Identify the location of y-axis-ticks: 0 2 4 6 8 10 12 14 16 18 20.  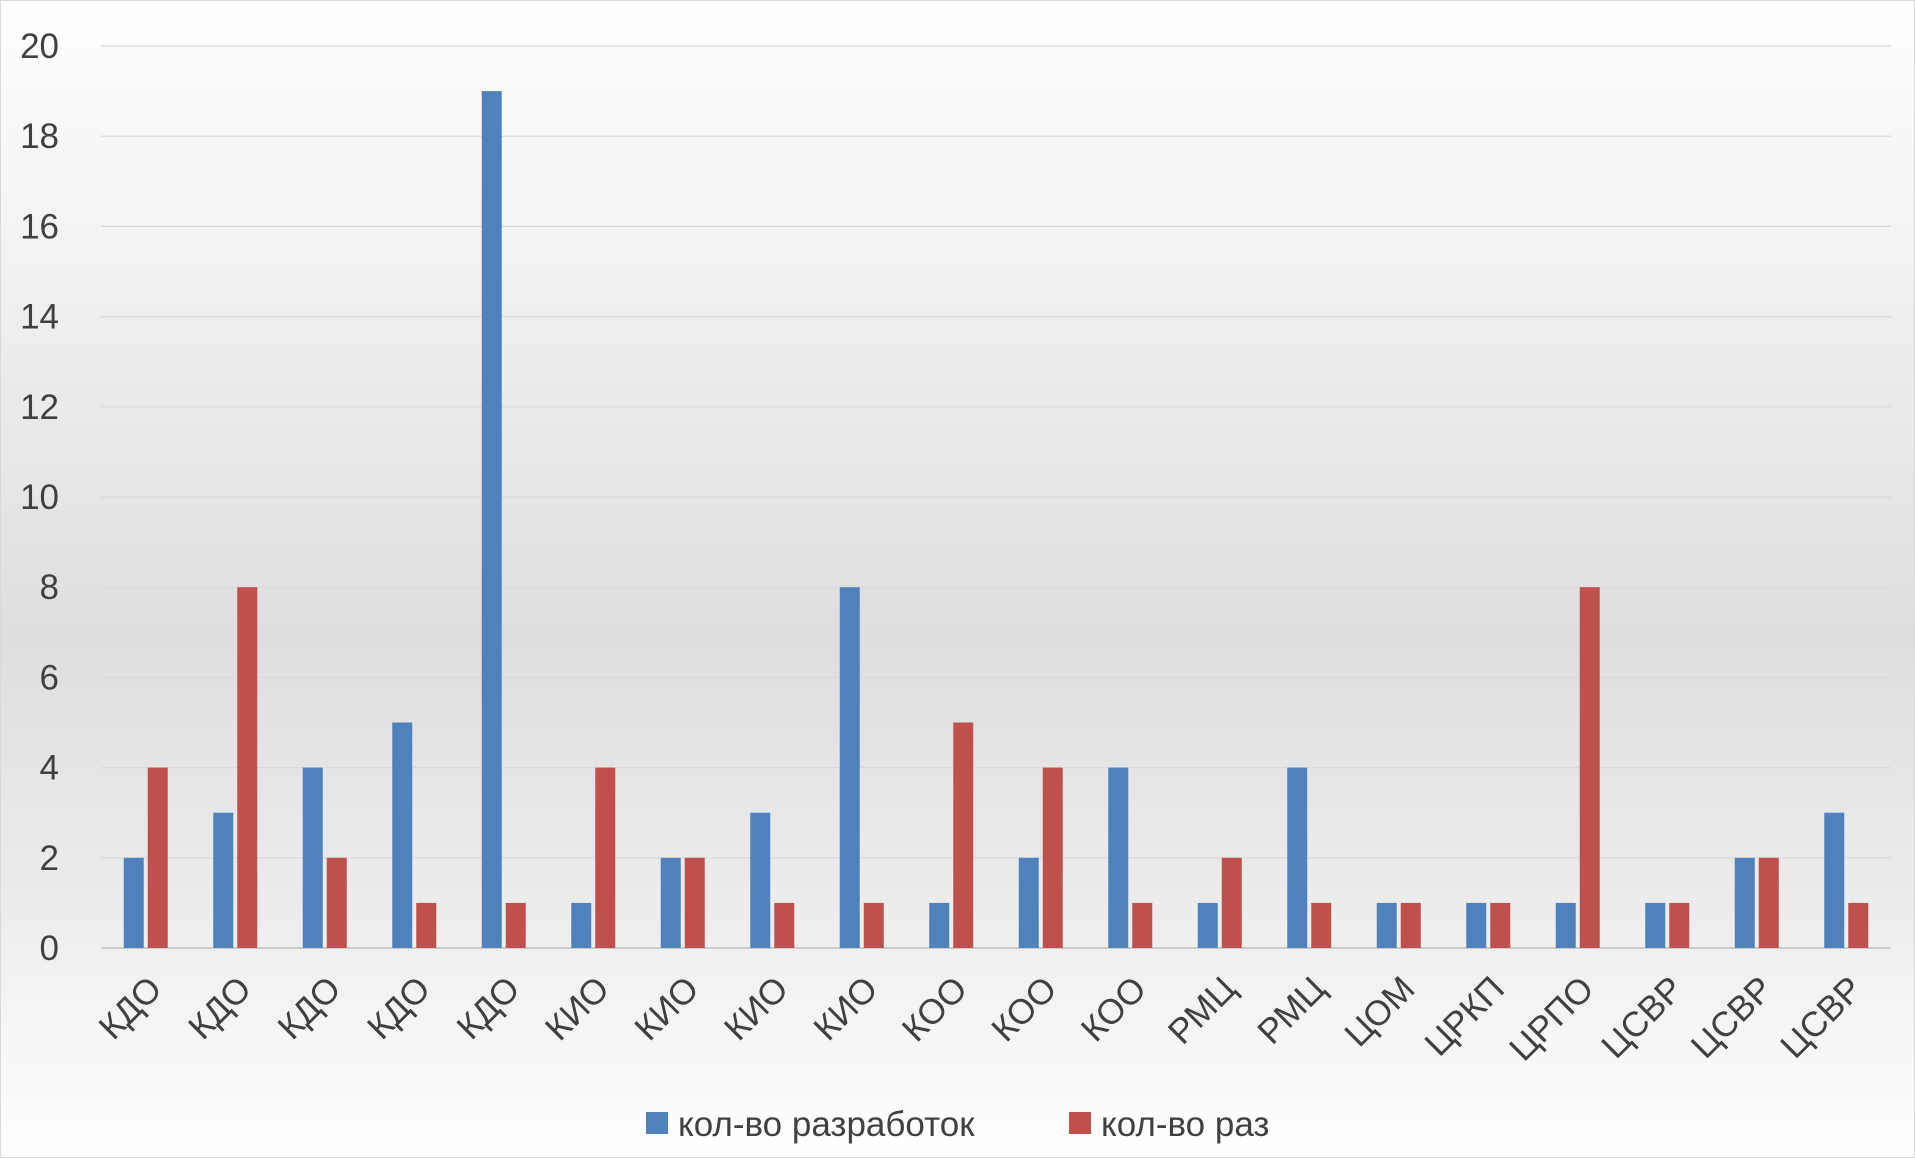
(39, 497).